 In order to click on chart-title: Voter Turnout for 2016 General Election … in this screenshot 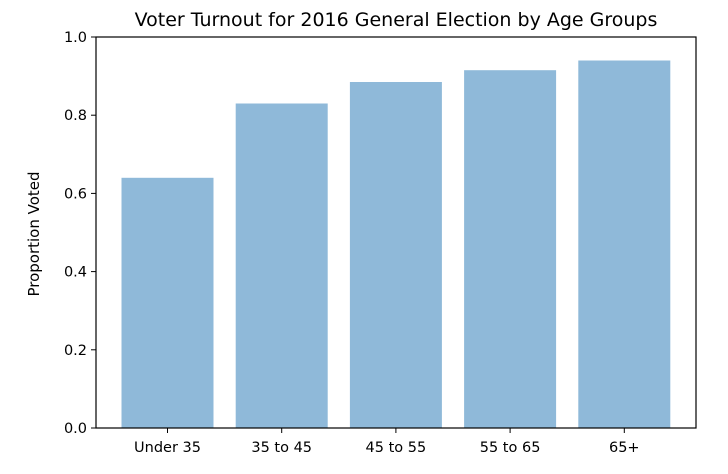, I will do `click(396, 20)`.